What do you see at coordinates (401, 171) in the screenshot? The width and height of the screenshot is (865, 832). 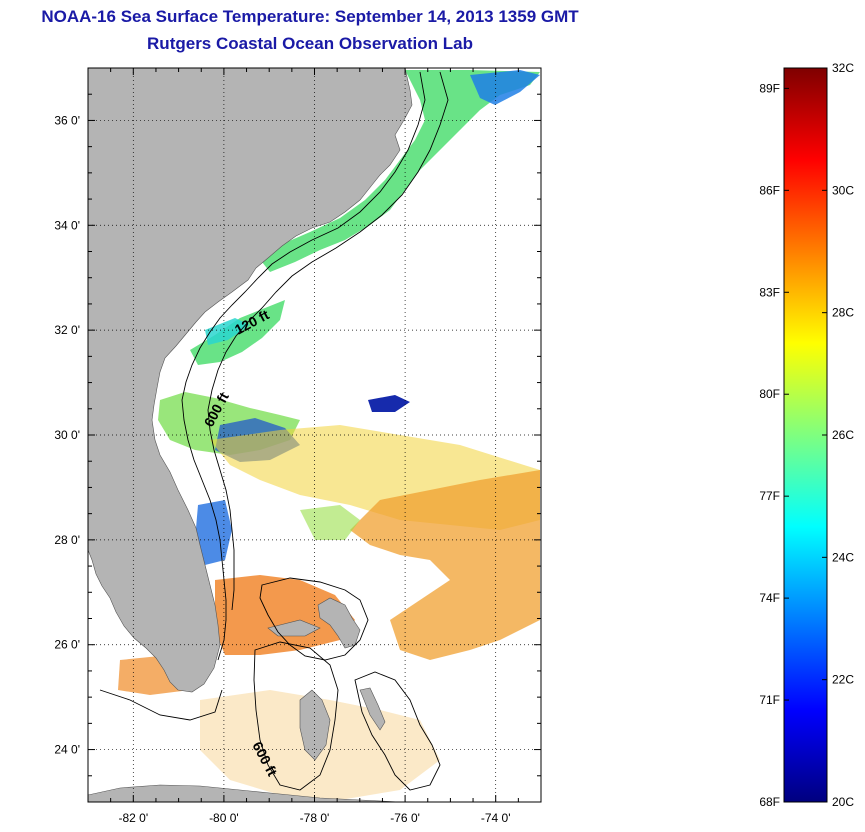 I see `sst-patch-north-coast` at bounding box center [401, 171].